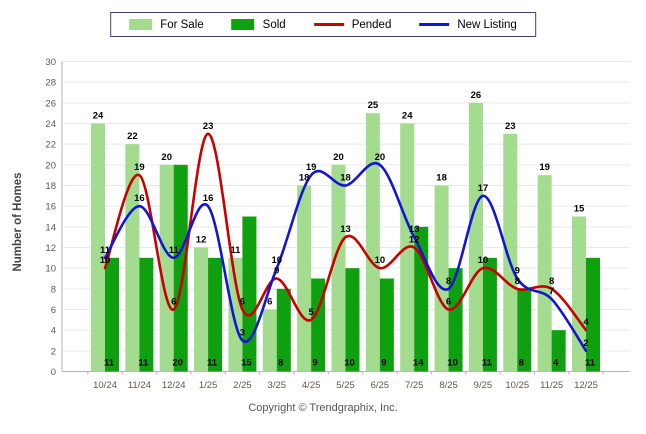 Image resolution: width=646 pixels, height=434 pixels. I want to click on bar-for-sale-4/25, so click(304, 278).